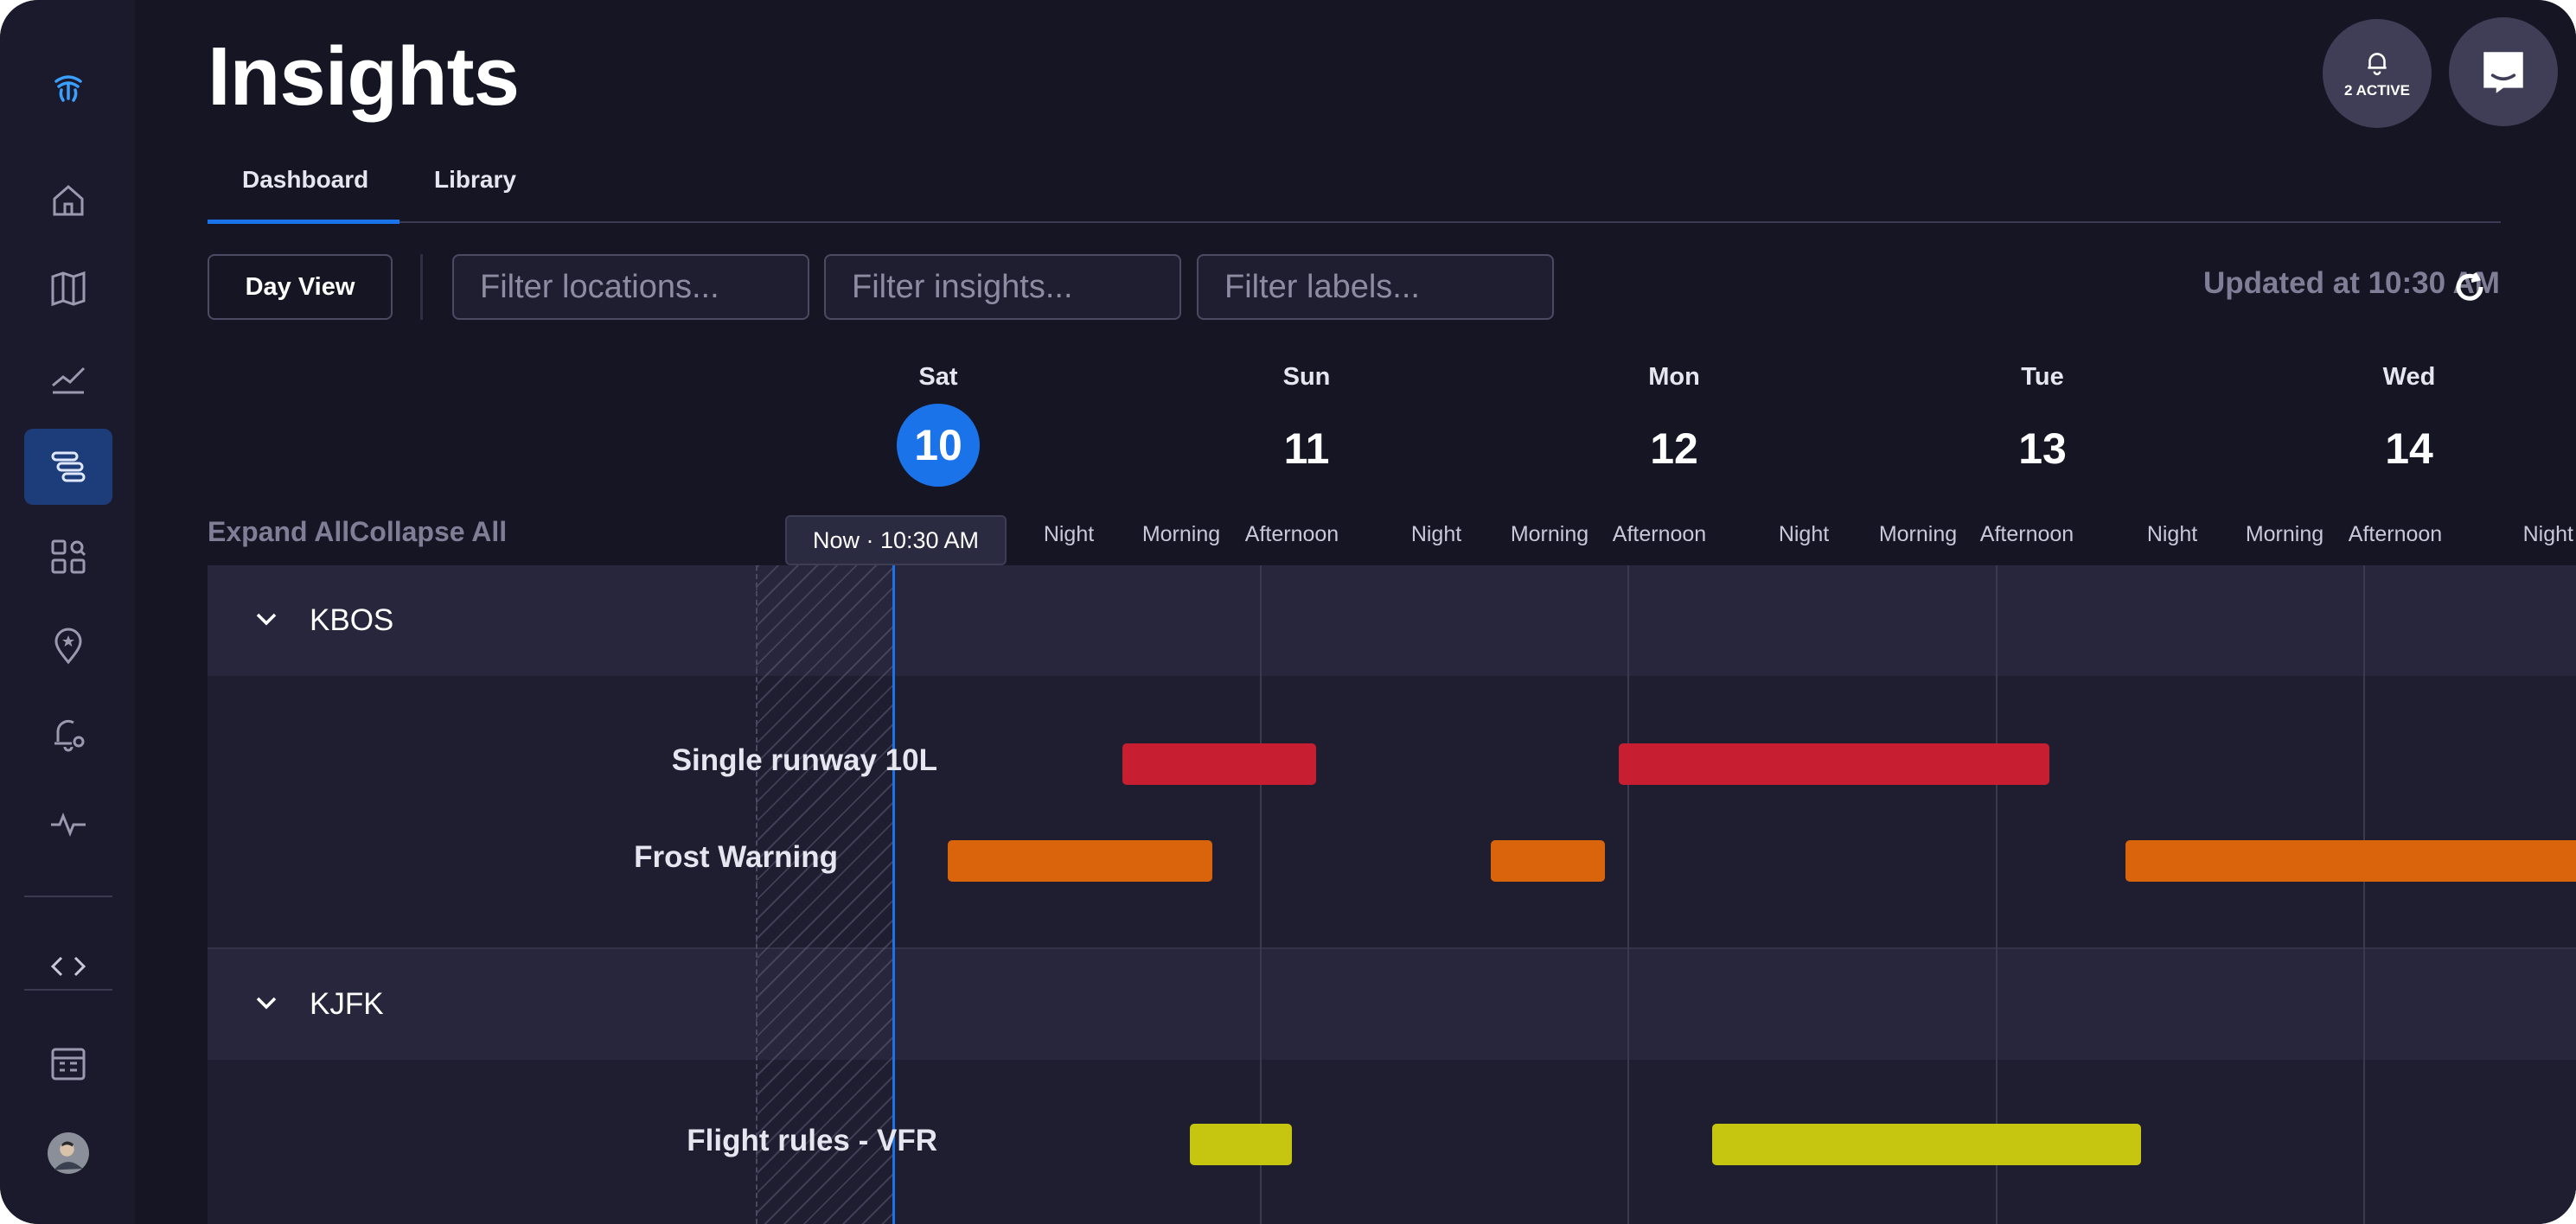 The image size is (2576, 1224). What do you see at coordinates (68, 645) in the screenshot?
I see `location-star-icon` at bounding box center [68, 645].